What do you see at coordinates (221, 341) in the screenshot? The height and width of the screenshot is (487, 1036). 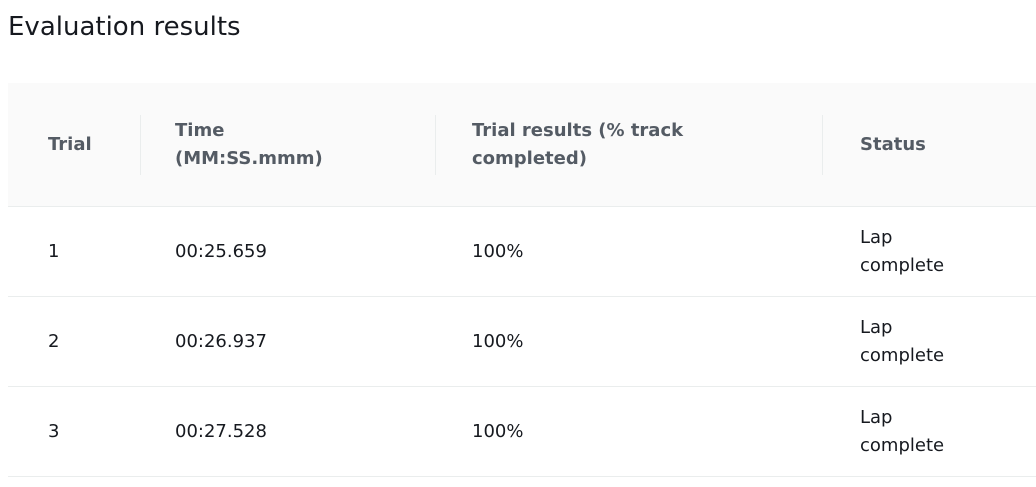 I see `table-cell: 00:26.937` at bounding box center [221, 341].